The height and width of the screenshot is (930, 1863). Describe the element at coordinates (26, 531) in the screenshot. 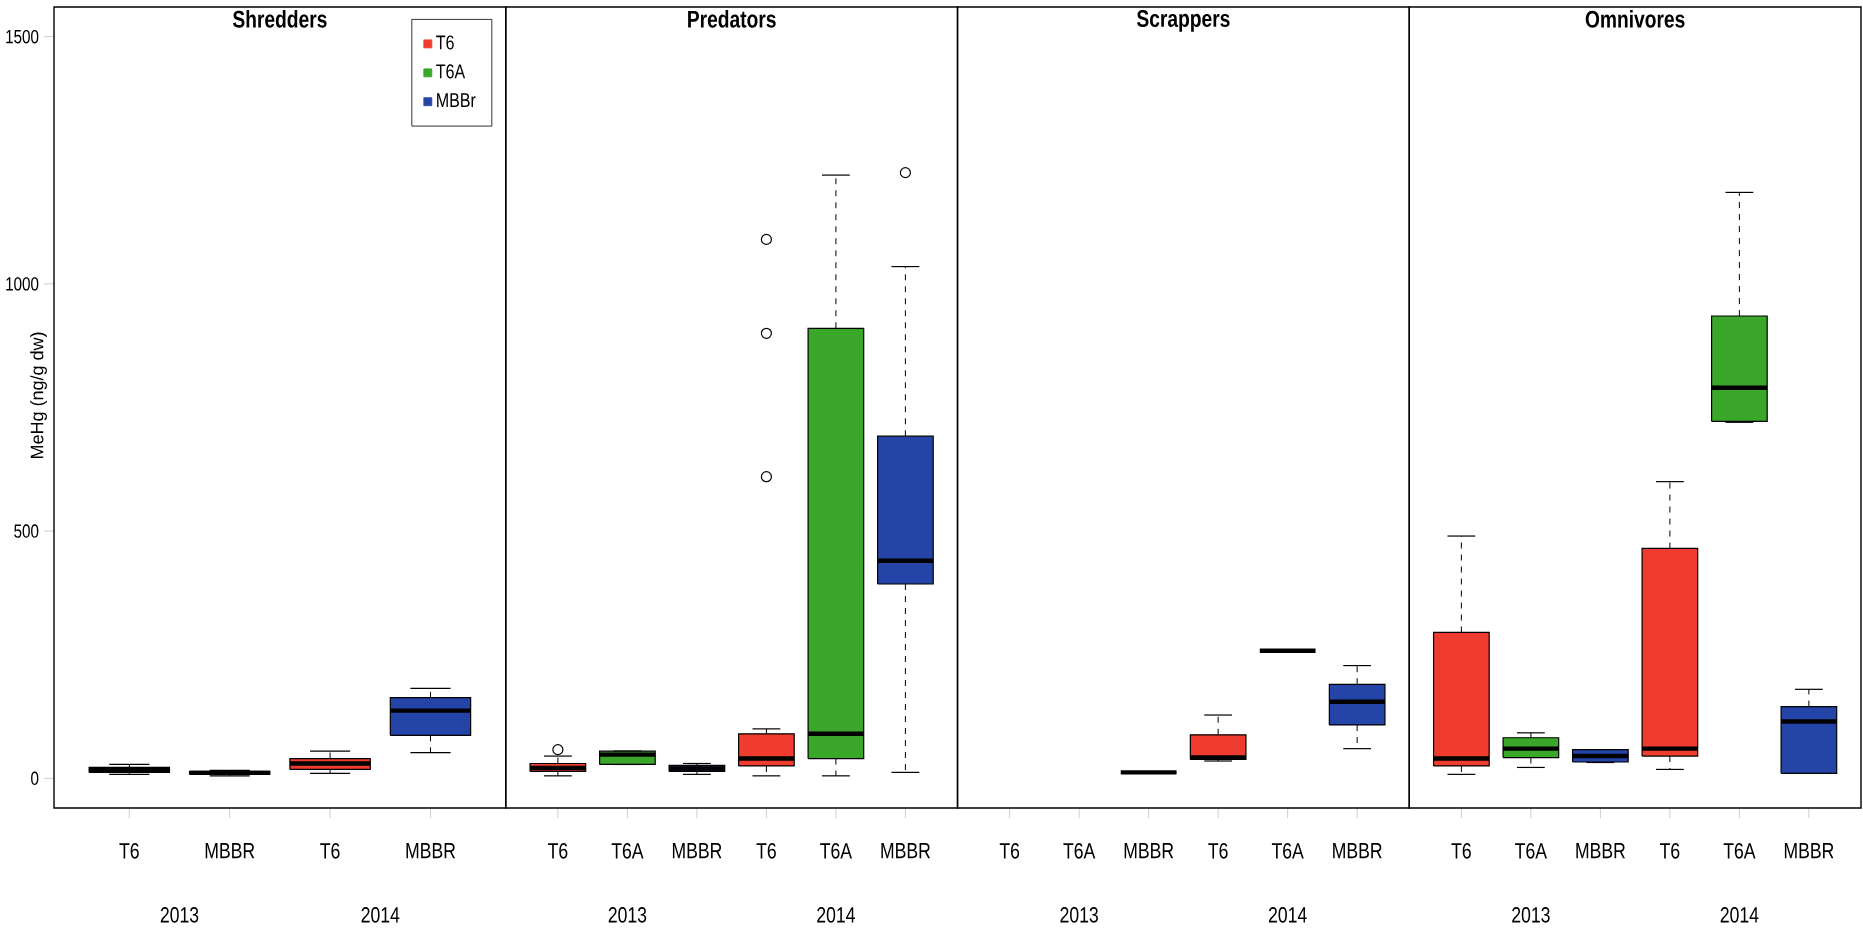

I see `y-tick-label: 500` at that location.